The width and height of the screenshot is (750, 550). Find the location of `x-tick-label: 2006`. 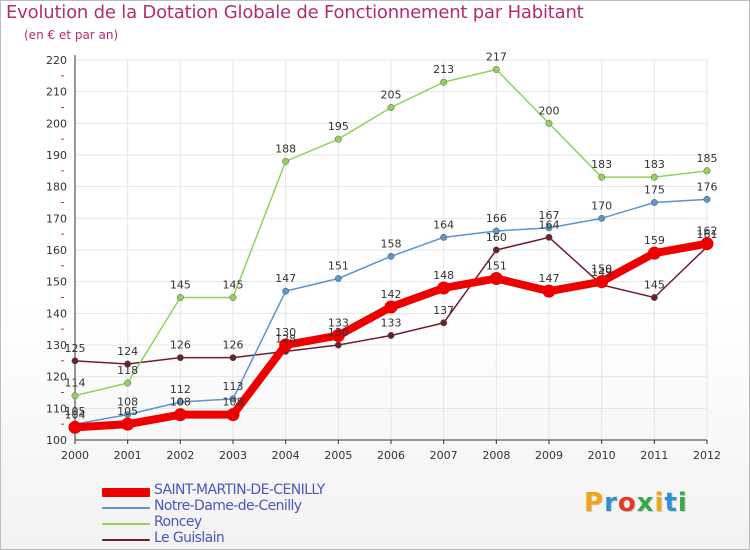

x-tick-label: 2006 is located at coordinates (391, 455).